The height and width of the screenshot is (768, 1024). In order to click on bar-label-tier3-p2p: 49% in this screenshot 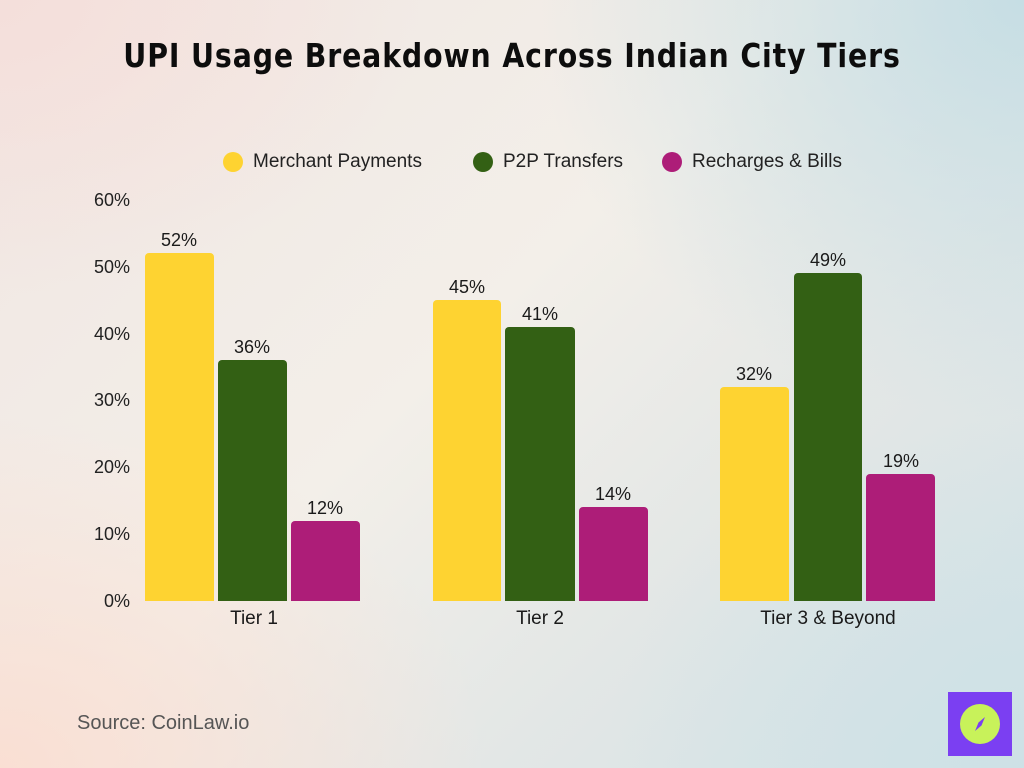, I will do `click(828, 260)`.